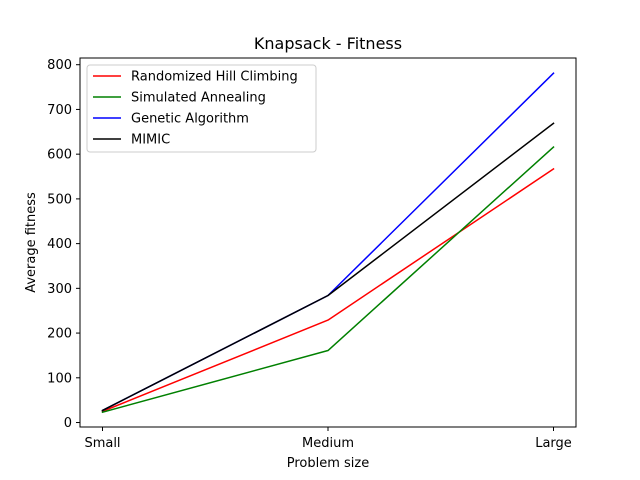  What do you see at coordinates (102, 443) in the screenshot?
I see `x-tick-label: Small` at bounding box center [102, 443].